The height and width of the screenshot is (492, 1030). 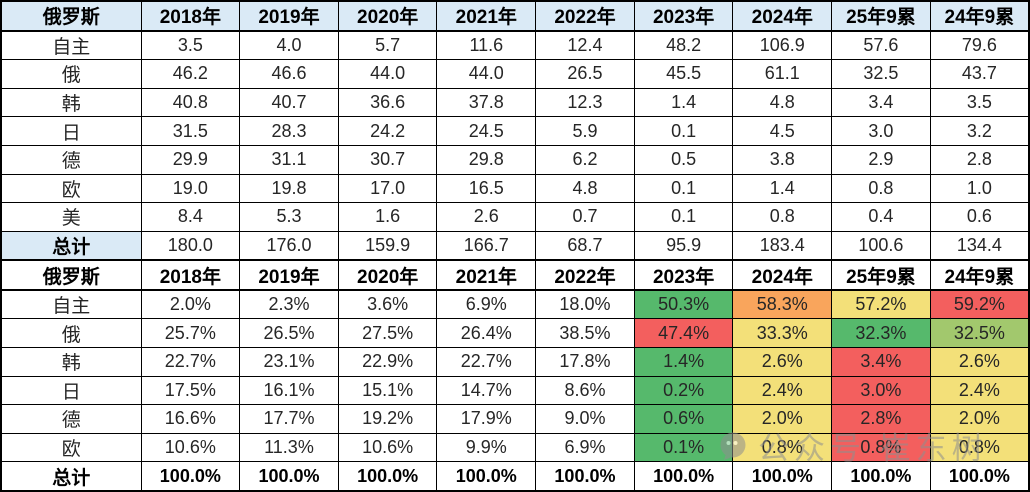 What do you see at coordinates (289, 245) in the screenshot?
I see `value-cell: 176.0` at bounding box center [289, 245].